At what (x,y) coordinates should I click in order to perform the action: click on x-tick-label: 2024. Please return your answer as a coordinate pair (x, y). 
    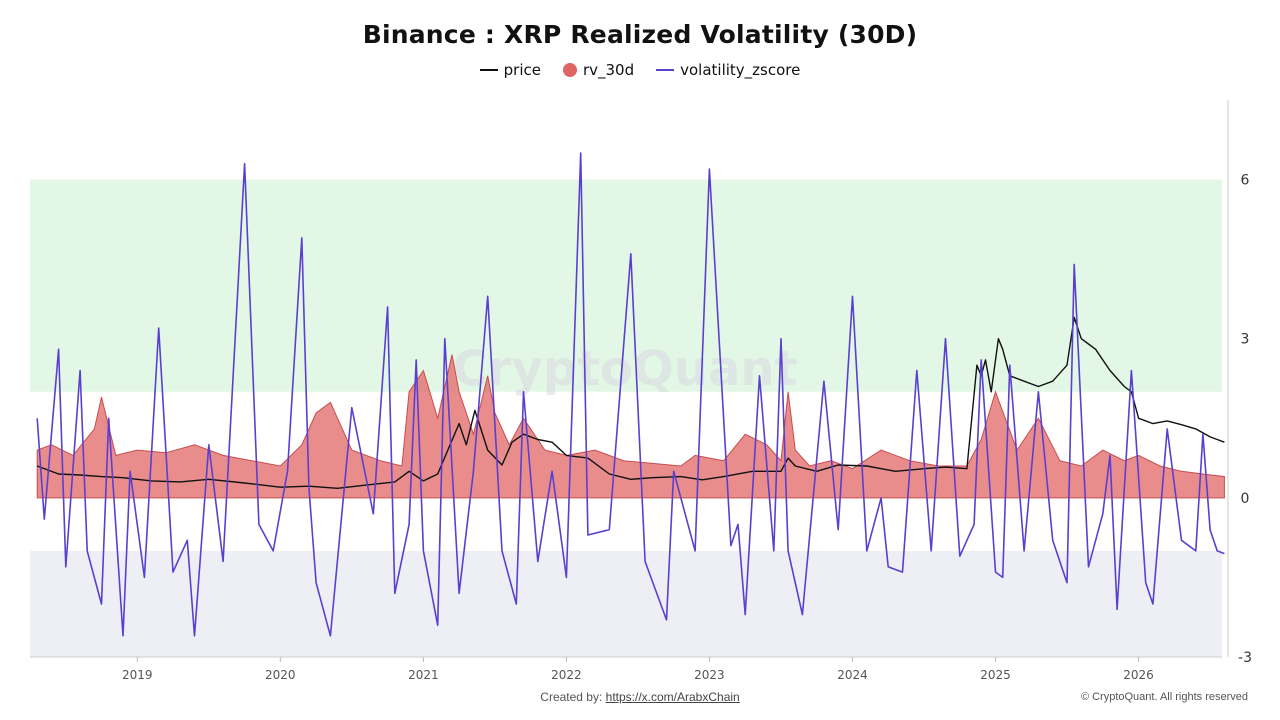
    Looking at the image, I should click on (852, 675).